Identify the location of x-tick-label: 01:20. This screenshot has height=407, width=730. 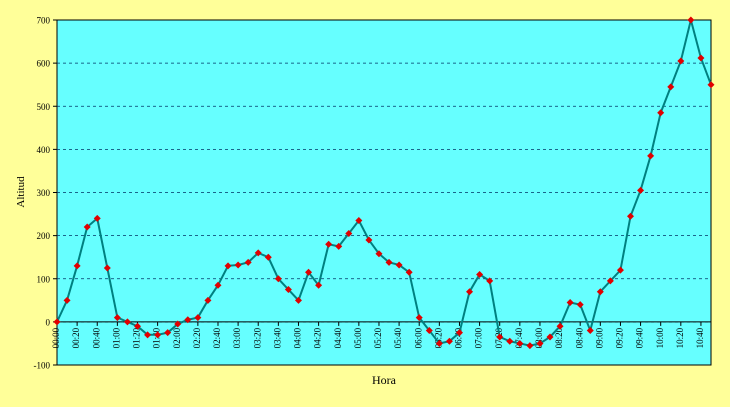
(137, 337).